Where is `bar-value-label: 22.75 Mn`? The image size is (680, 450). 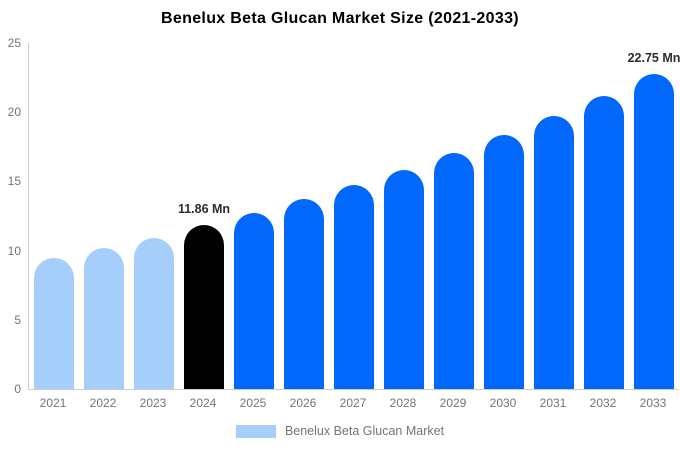
bar-value-label: 22.75 Mn is located at coordinates (653, 58).